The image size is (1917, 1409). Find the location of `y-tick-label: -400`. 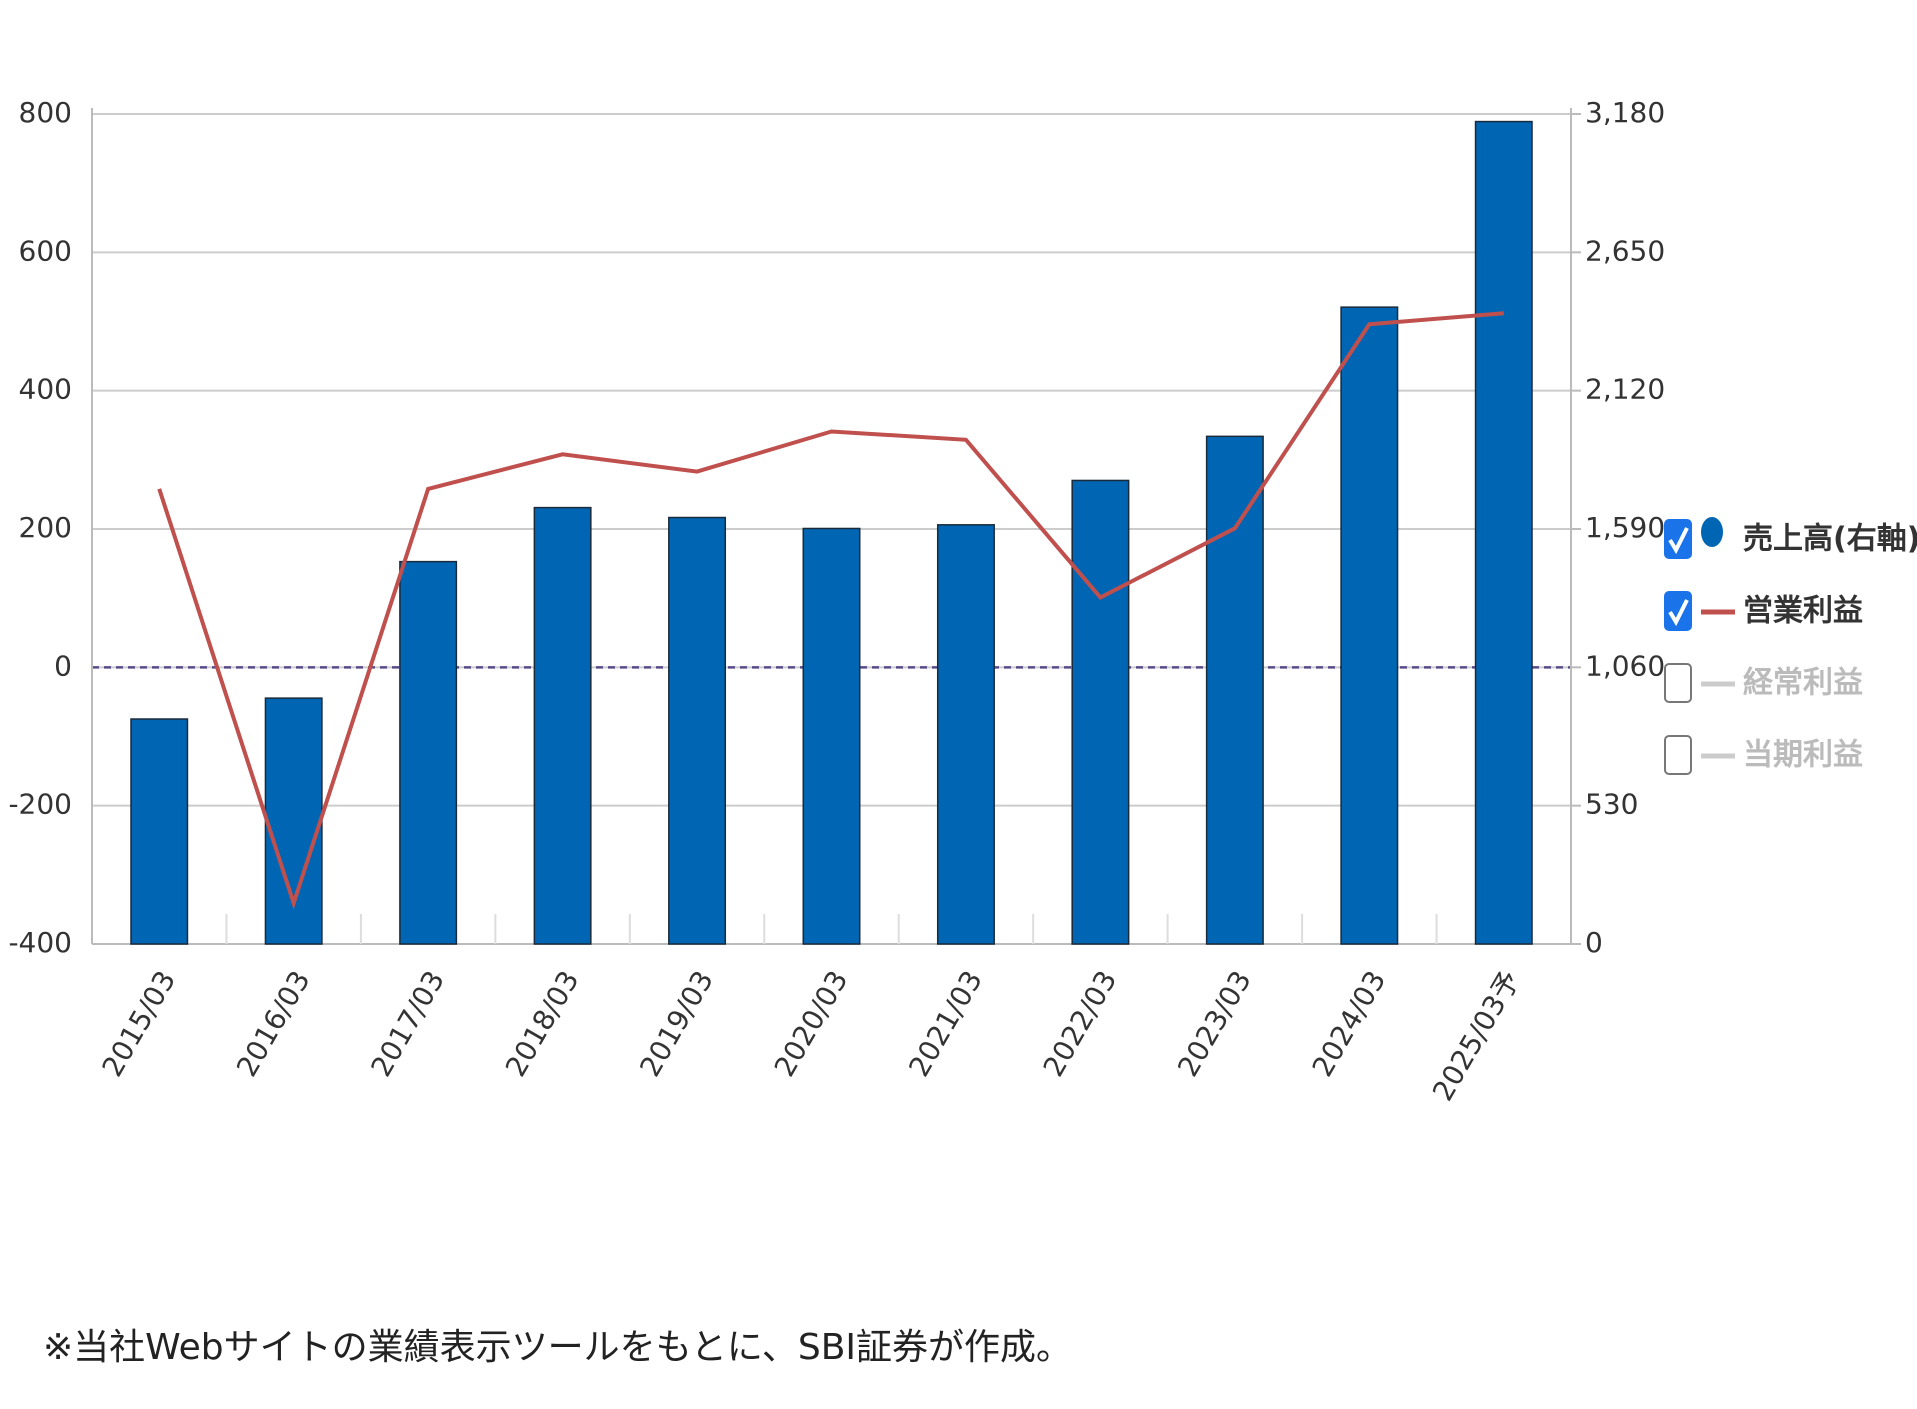

y-tick-label: -400 is located at coordinates (40, 942).